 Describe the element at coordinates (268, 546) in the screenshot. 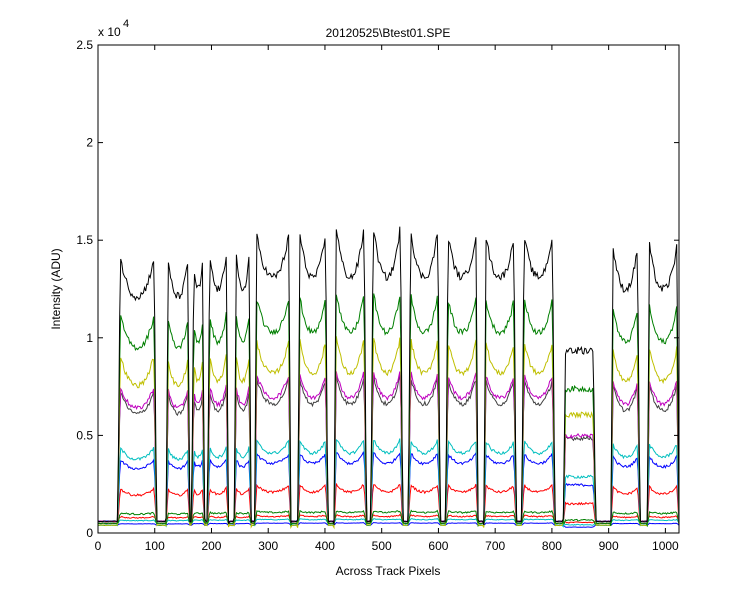

I see `x-tick-label-300: 300` at that location.